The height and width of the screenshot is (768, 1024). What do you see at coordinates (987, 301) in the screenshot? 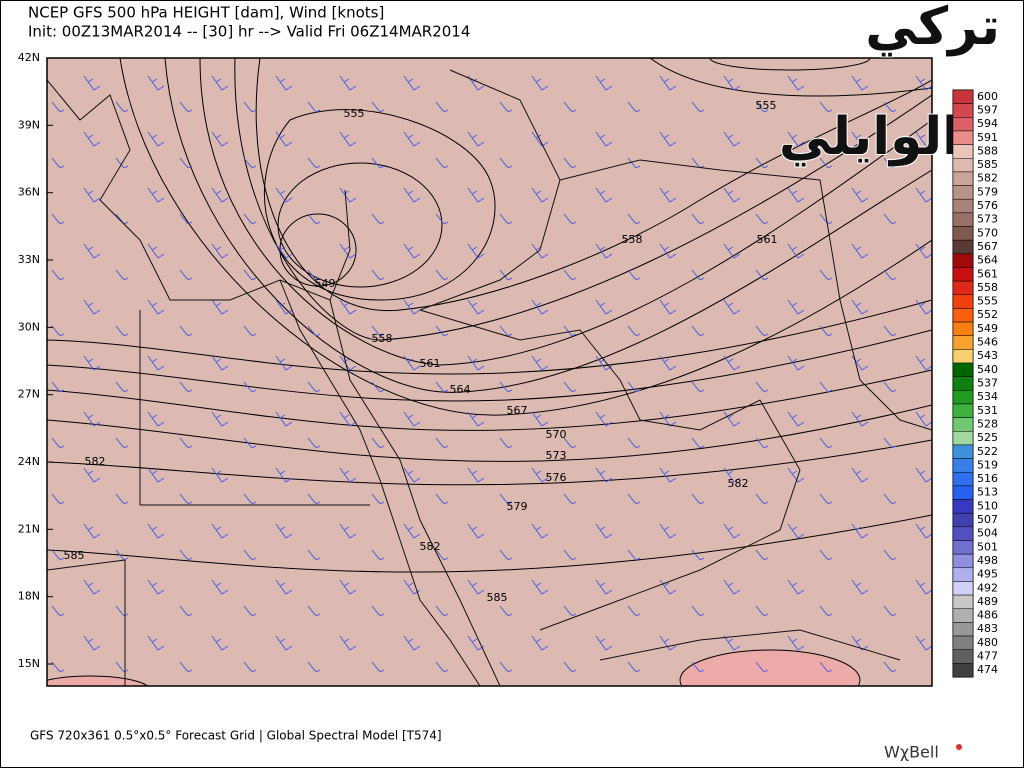
I see `colorbar-label: 555` at bounding box center [987, 301].